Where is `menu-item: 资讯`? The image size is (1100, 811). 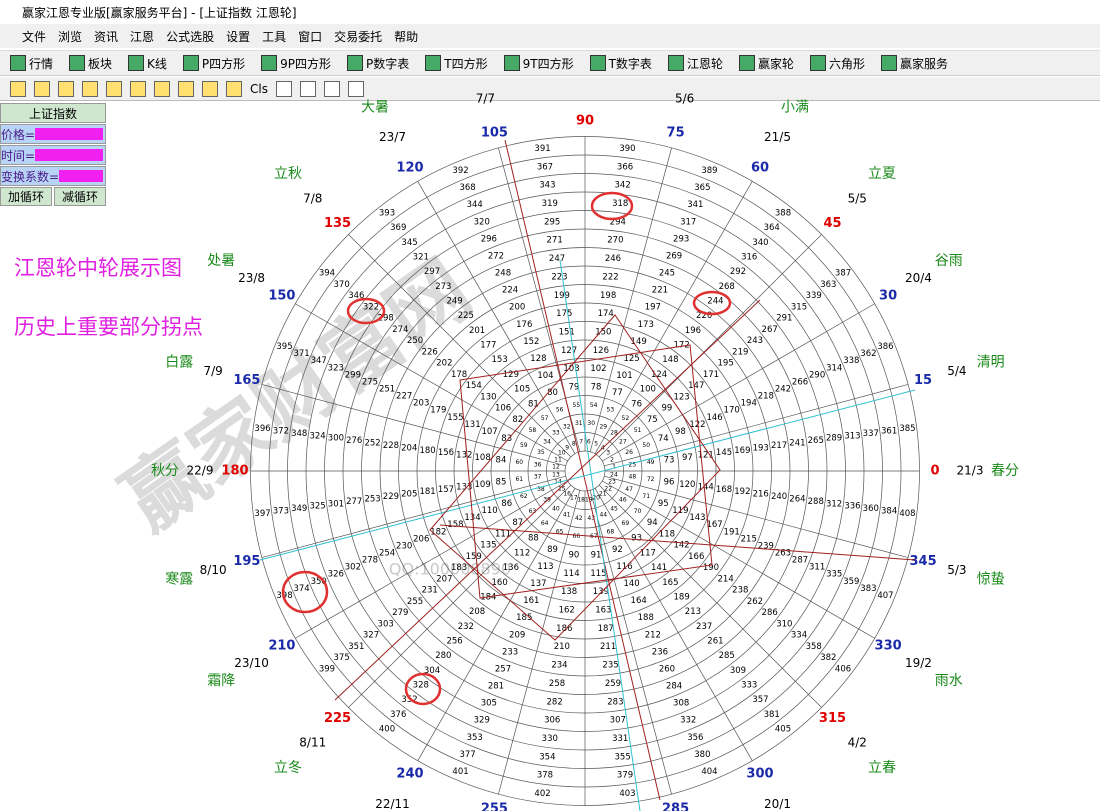 menu-item: 资讯 is located at coordinates (106, 36).